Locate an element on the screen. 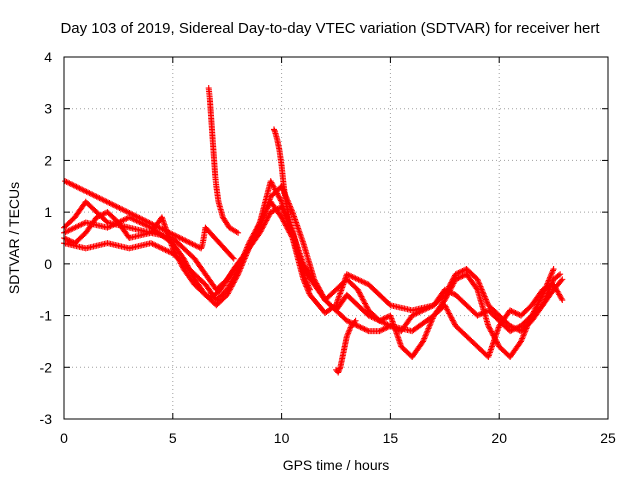 The height and width of the screenshot is (480, 640). y-tick-label: 2 is located at coordinates (48, 160).